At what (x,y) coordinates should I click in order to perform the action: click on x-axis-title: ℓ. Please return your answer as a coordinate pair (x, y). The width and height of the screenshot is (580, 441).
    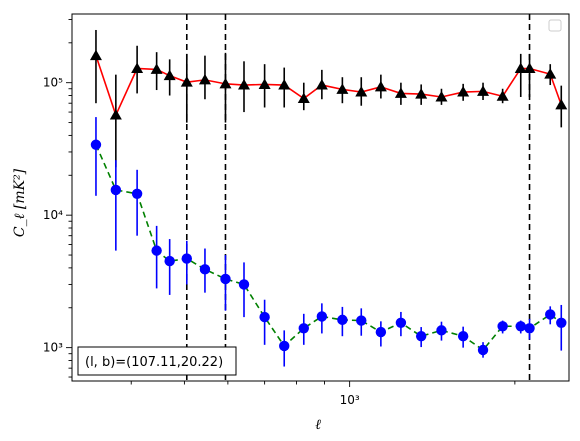
    Looking at the image, I should click on (318, 425).